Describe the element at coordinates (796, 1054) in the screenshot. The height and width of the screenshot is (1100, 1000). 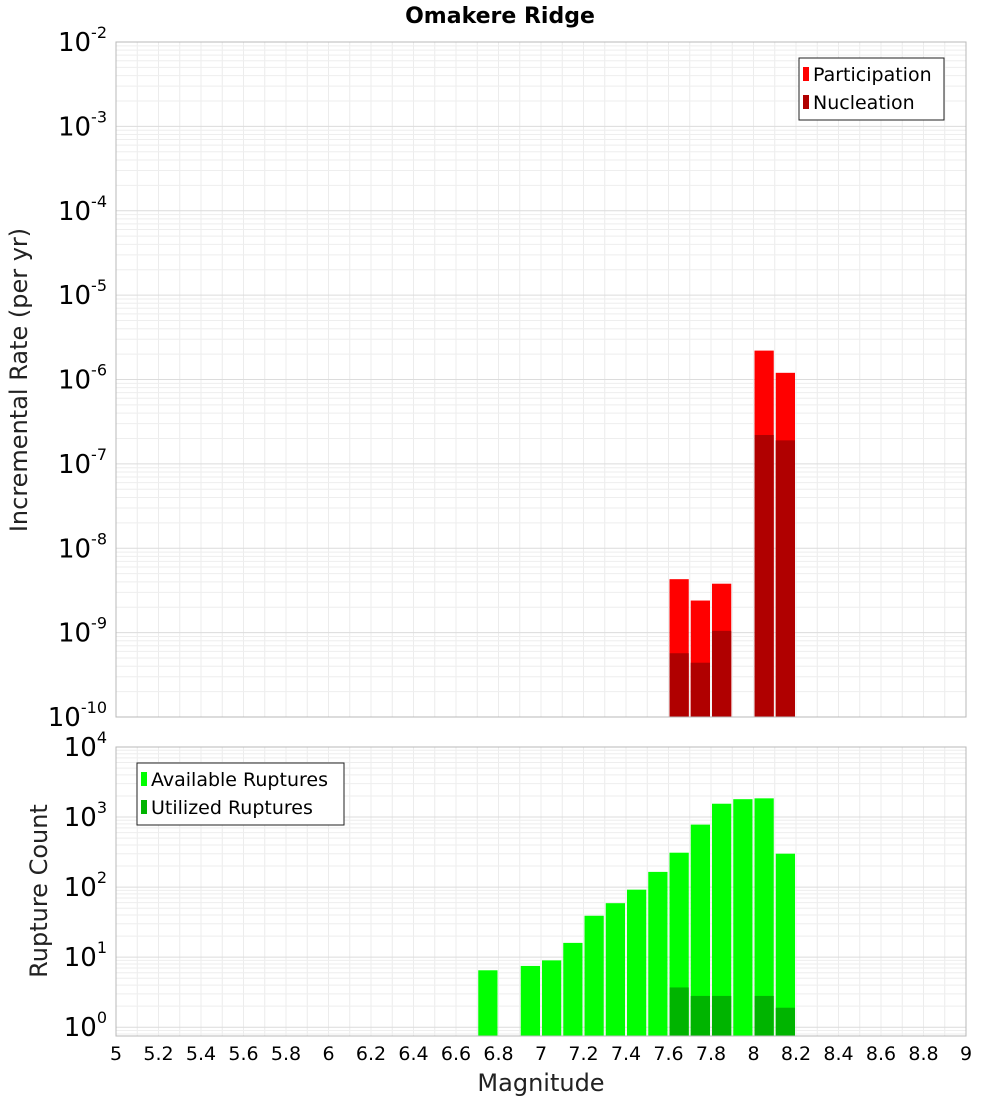
I see `x-tick-label: 8.2` at that location.